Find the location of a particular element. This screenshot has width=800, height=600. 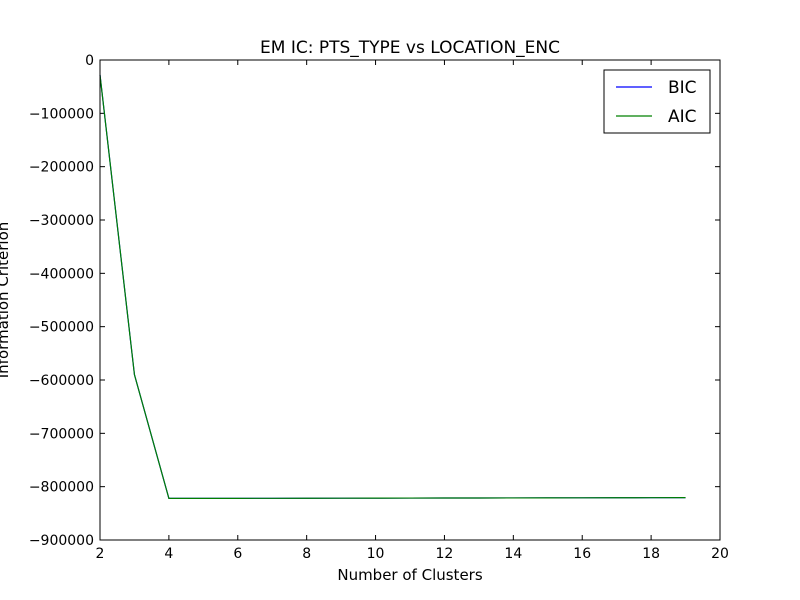

y-tick-label: −600000 is located at coordinates (61, 381).